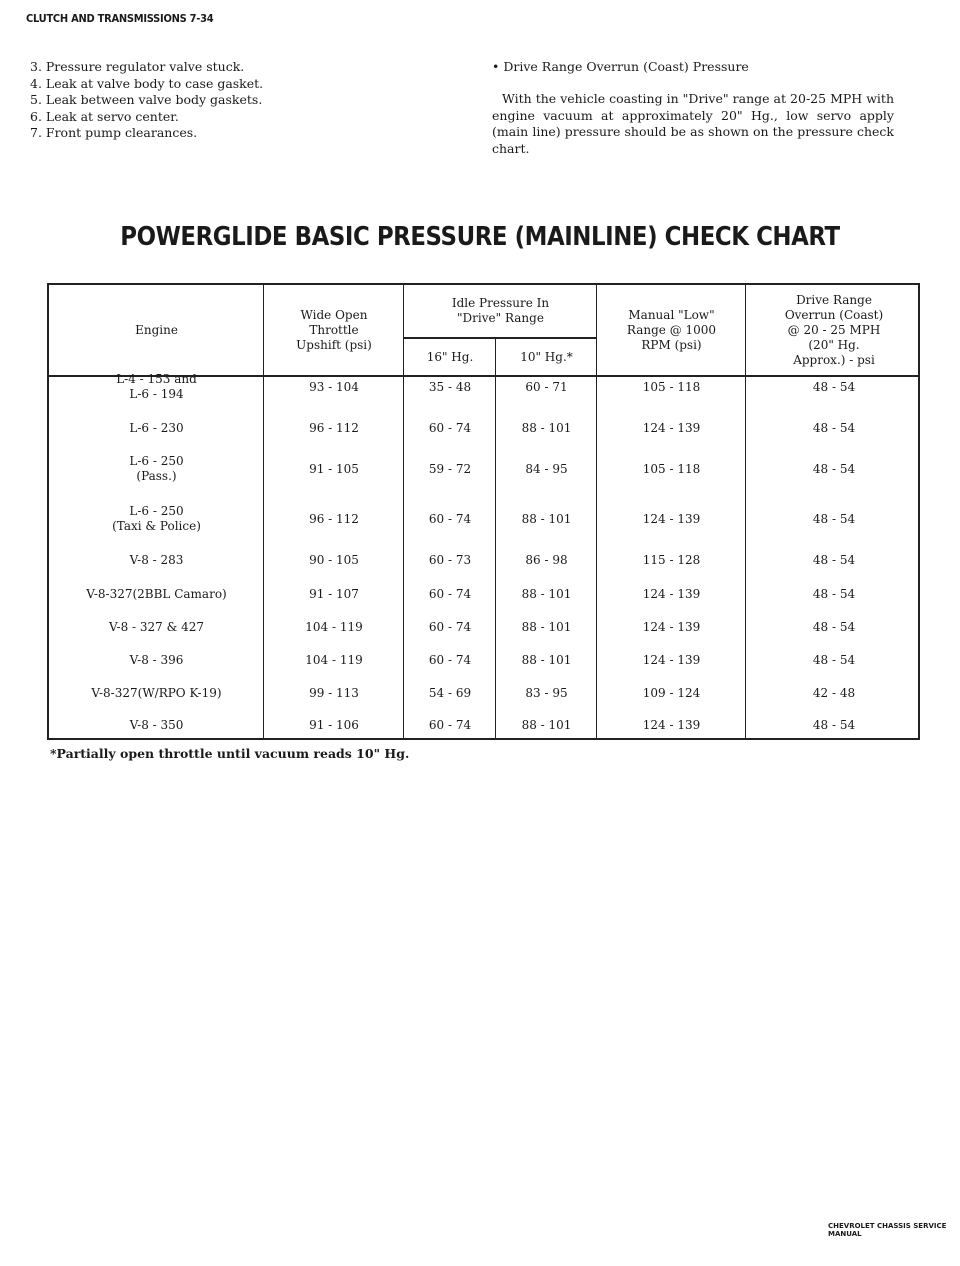 The width and height of the screenshot is (960, 1266). I want to click on table-cell: 93 - 104, so click(334, 386).